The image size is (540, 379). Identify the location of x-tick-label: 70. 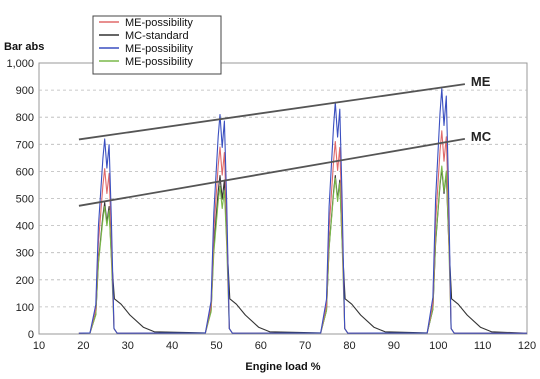
(305, 346).